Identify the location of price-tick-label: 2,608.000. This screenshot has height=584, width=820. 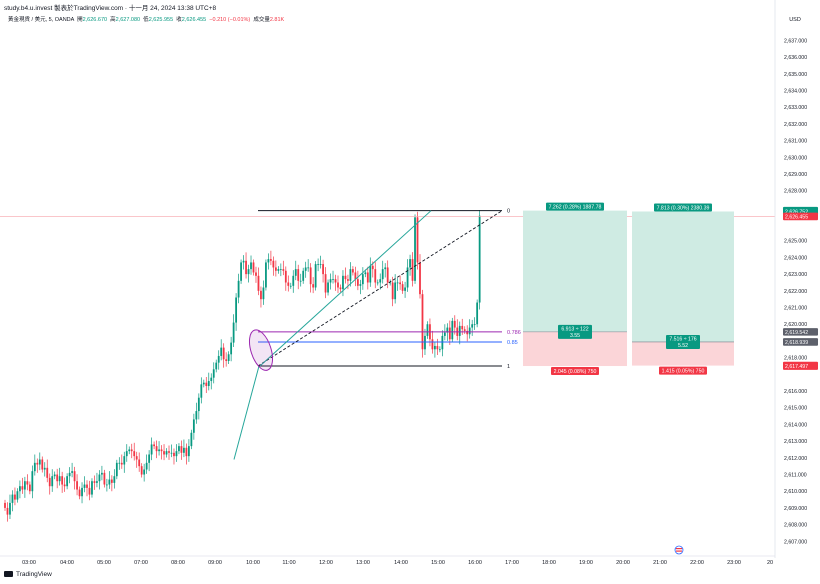
(795, 526).